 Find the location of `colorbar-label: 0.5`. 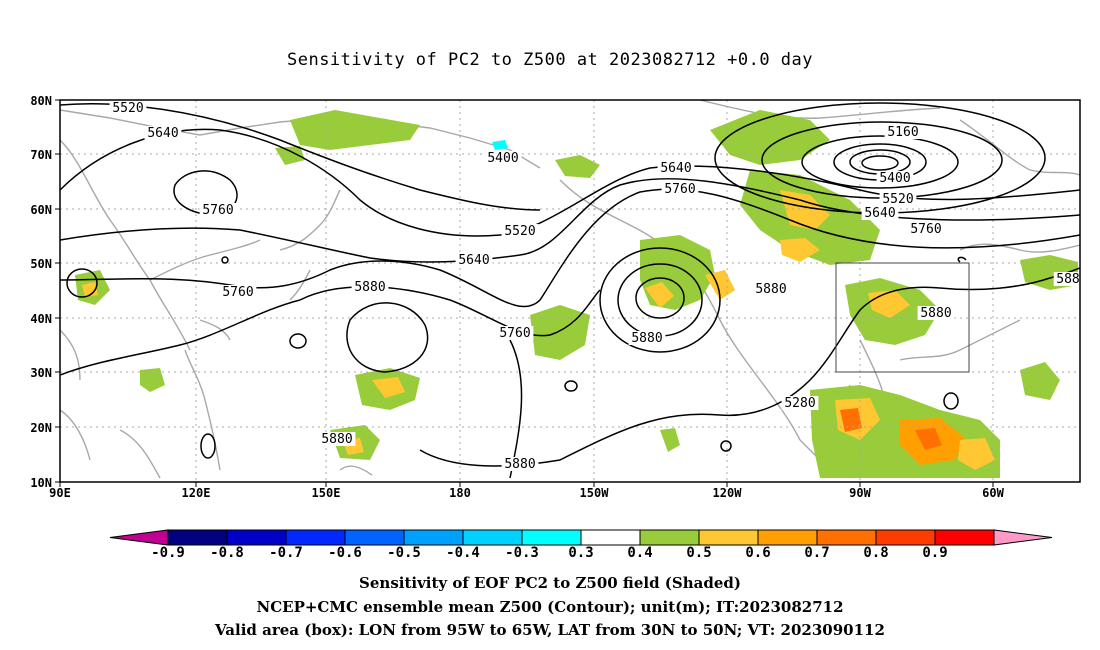

colorbar-label: 0.5 is located at coordinates (698, 553).